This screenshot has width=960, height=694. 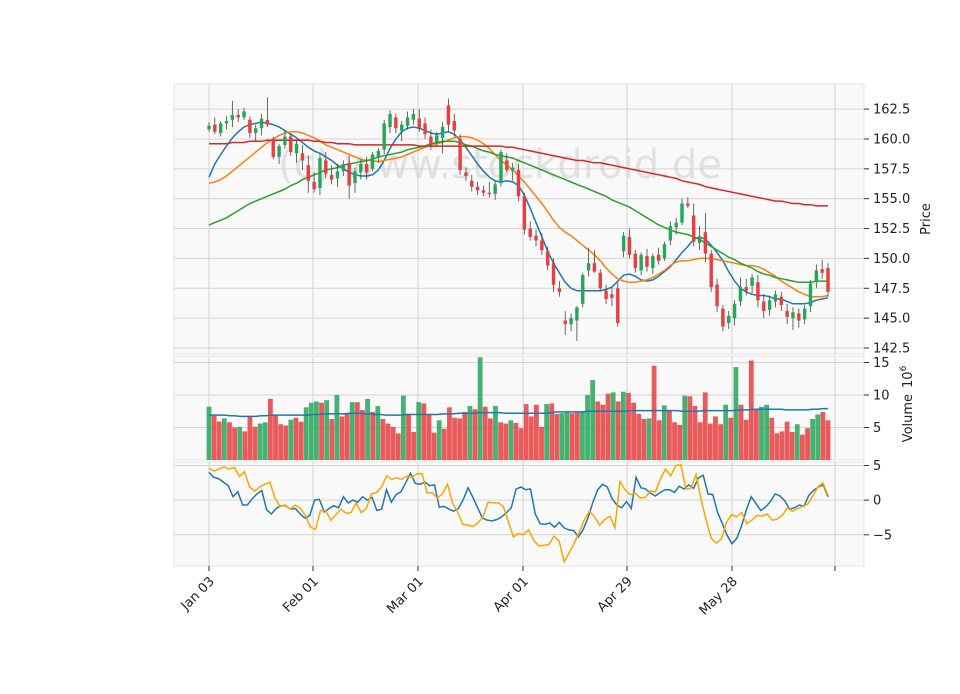 I want to click on x-tick-label: Apr 01, so click(x=511, y=594).